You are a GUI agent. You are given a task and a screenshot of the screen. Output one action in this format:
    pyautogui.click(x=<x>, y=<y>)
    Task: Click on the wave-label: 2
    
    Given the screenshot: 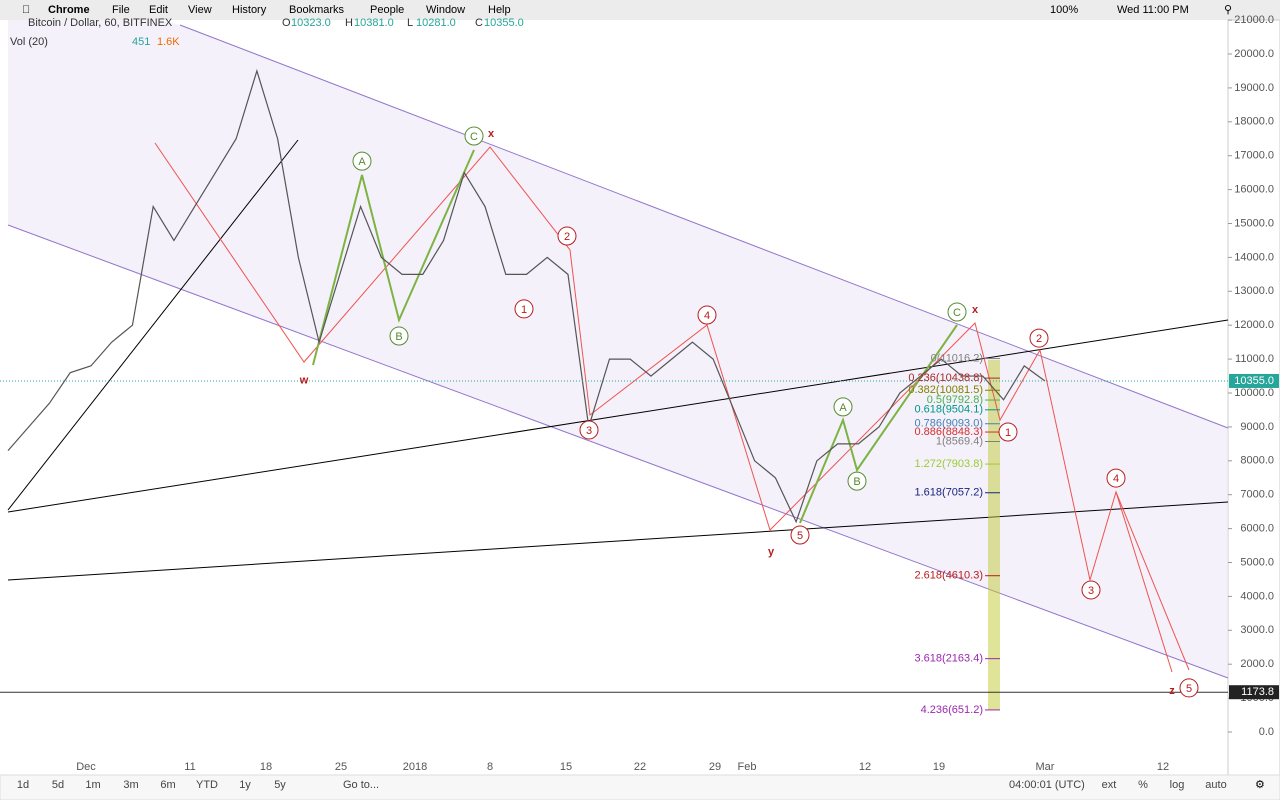 What is the action you would take?
    pyautogui.click(x=567, y=237)
    